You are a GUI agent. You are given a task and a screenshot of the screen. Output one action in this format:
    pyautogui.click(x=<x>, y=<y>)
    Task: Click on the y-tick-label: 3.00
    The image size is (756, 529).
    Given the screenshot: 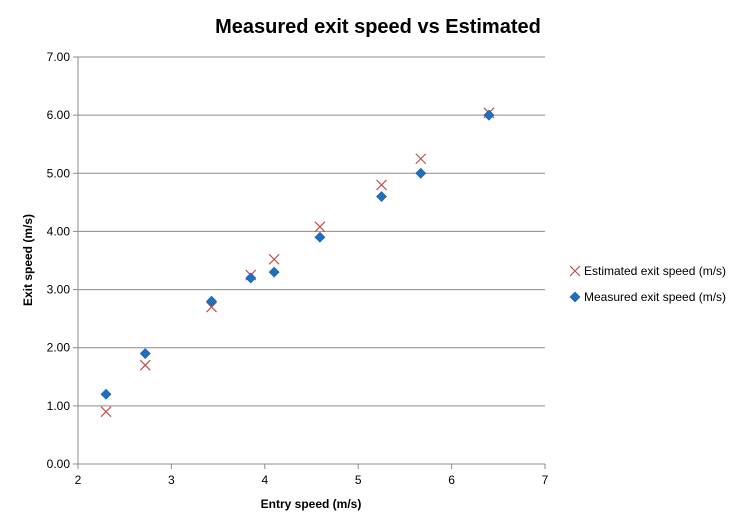 What is the action you would take?
    pyautogui.click(x=59, y=290)
    